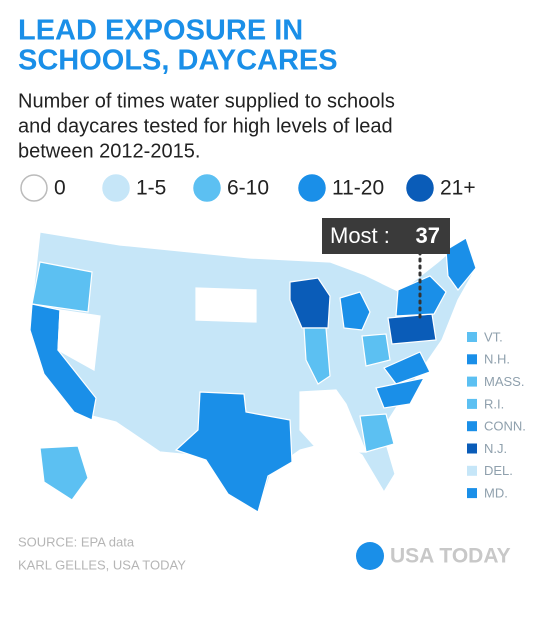  What do you see at coordinates (458, 188) in the screenshot?
I see `legend-label: 21+` at bounding box center [458, 188].